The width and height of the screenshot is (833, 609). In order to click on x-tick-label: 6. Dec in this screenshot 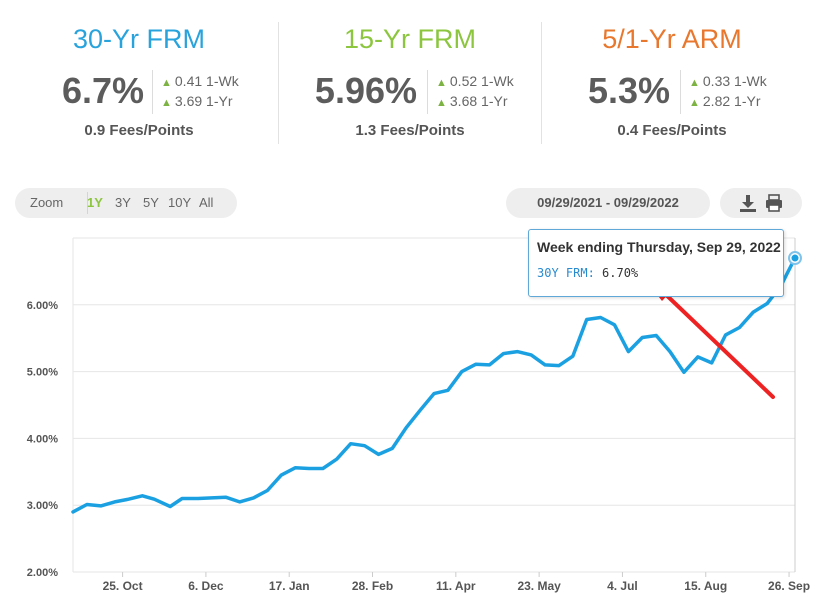, I will do `click(206, 586)`.